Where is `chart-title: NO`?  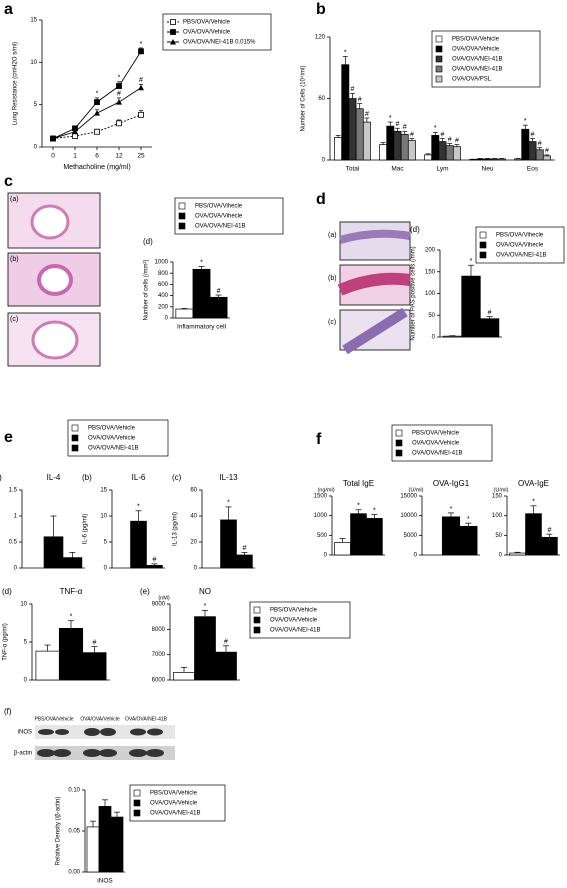
chart-title: NO is located at coordinates (205, 591).